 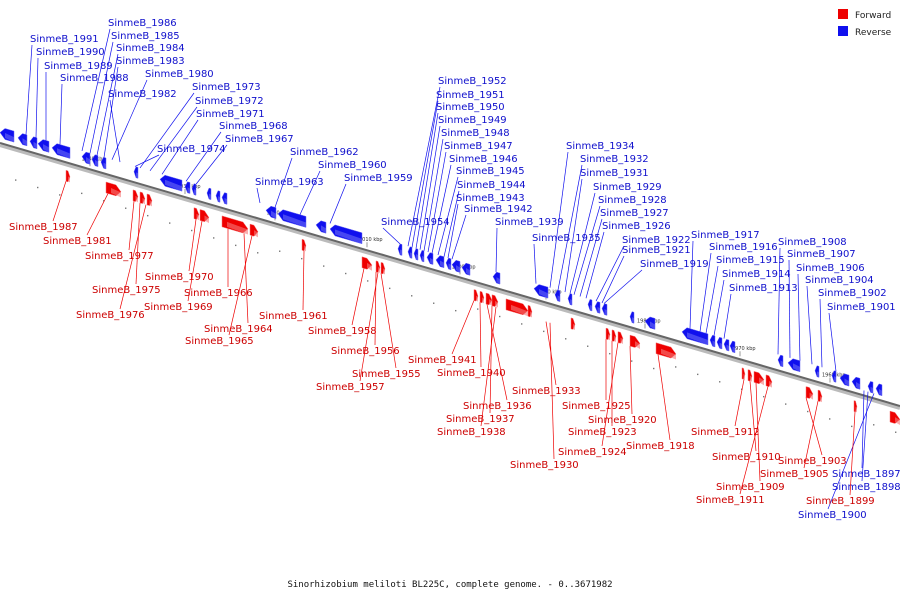 I want to click on reverse-gene-label: SinmeB_1900, so click(x=832, y=515).